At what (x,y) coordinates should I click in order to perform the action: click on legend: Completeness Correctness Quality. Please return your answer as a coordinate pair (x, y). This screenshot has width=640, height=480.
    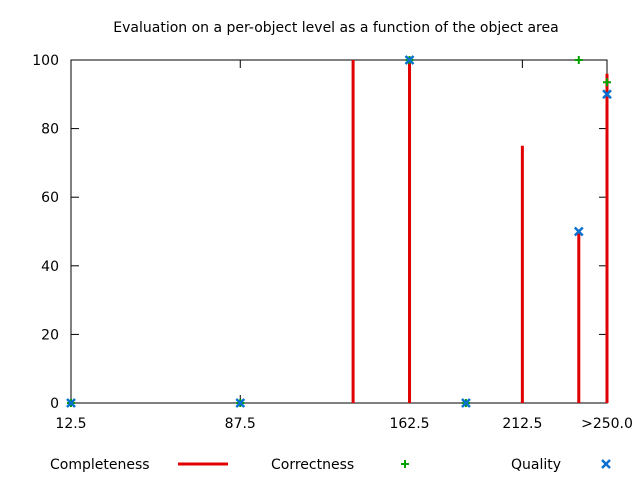
    Looking at the image, I should click on (330, 465).